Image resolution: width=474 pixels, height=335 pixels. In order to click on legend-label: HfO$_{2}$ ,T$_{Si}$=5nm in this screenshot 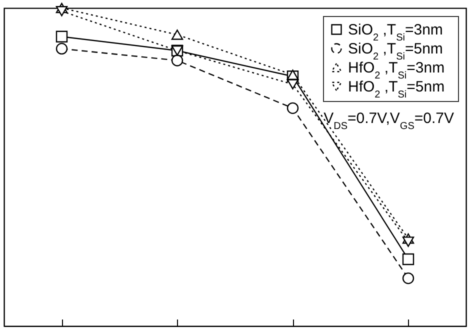, I will do `click(396, 89)`.